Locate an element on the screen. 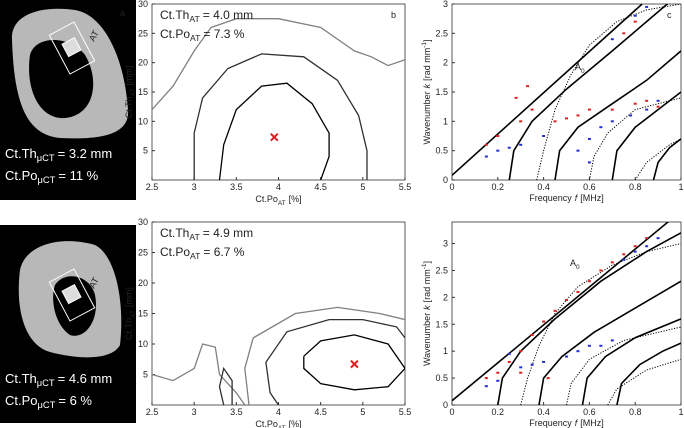 Image resolution: width=684 pixels, height=428 pixels. y-tick-label: 2 is located at coordinates (445, 63).